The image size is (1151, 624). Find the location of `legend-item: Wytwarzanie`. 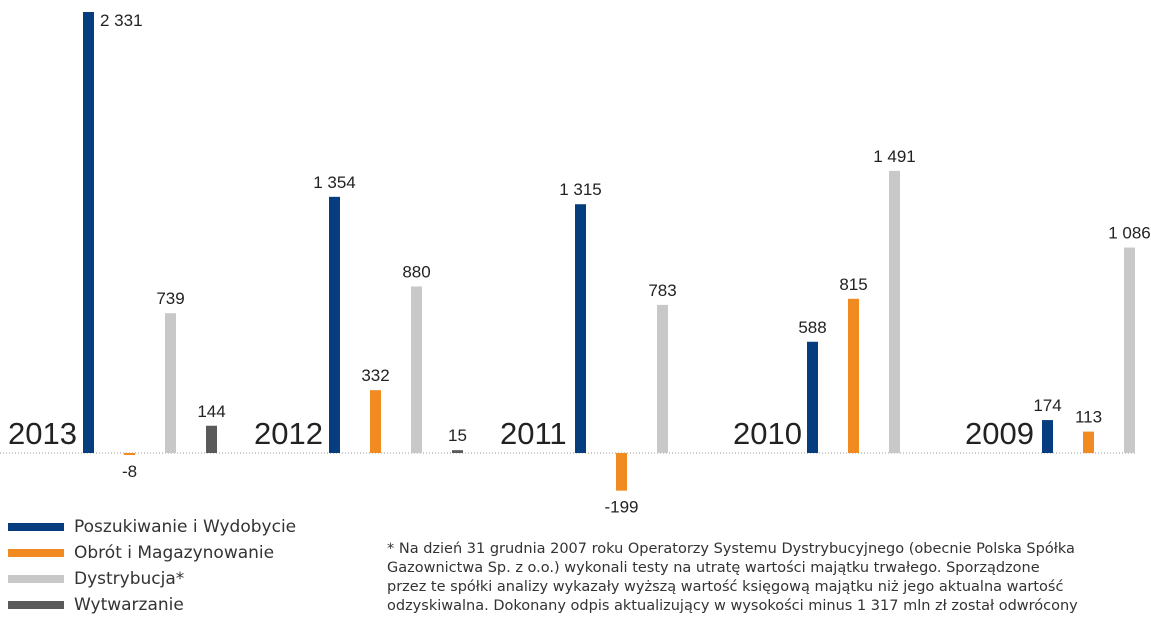

legend-item: Wytwarzanie is located at coordinates (173, 605).